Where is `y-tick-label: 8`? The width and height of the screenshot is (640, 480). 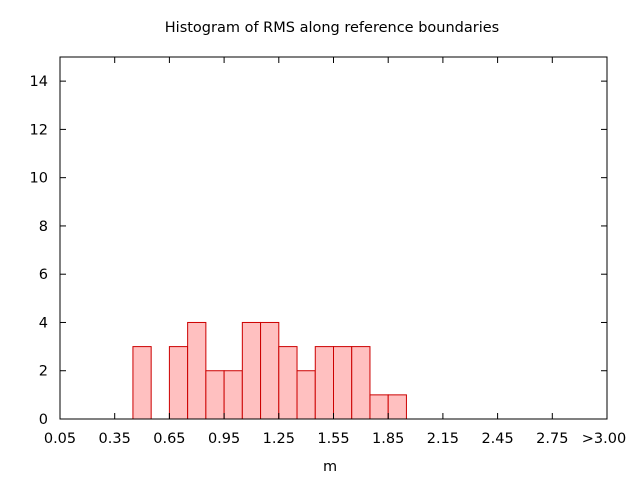 y-tick-label: 8 is located at coordinates (43, 227).